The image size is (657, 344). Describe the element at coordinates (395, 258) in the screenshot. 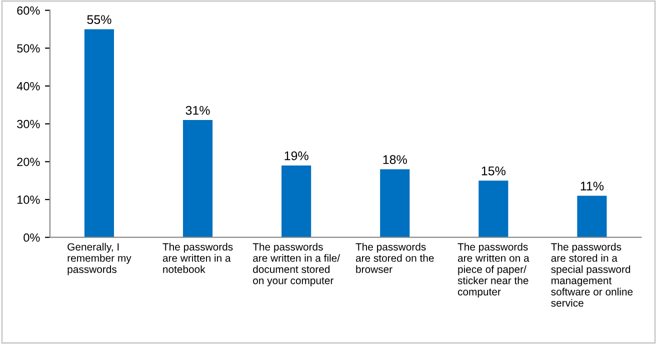

I see `x-tick-label: The passwords are stored on the browser` at that location.